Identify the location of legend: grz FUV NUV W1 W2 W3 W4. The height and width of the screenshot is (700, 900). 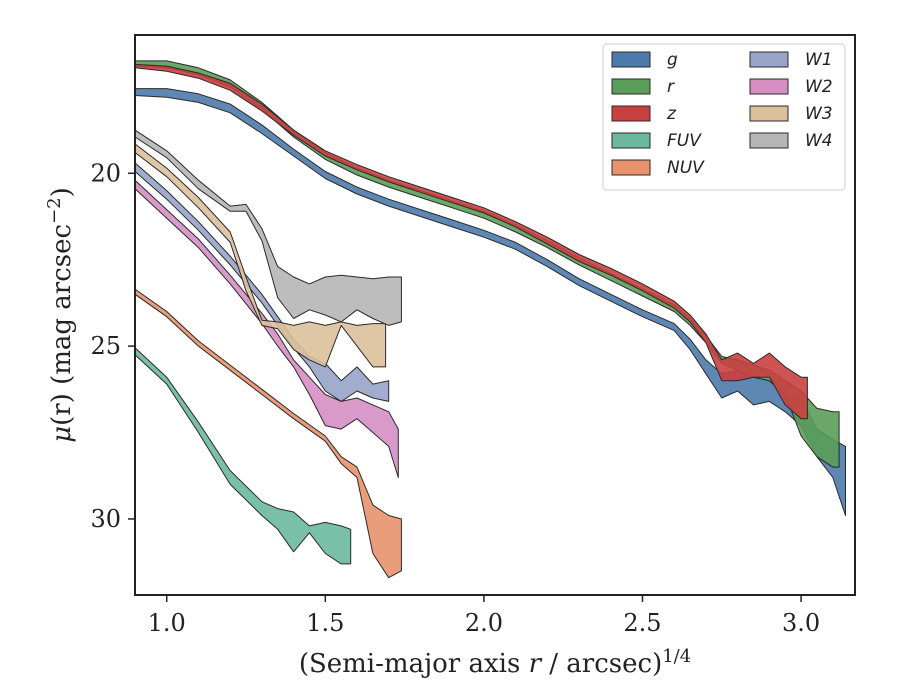
(724, 117).